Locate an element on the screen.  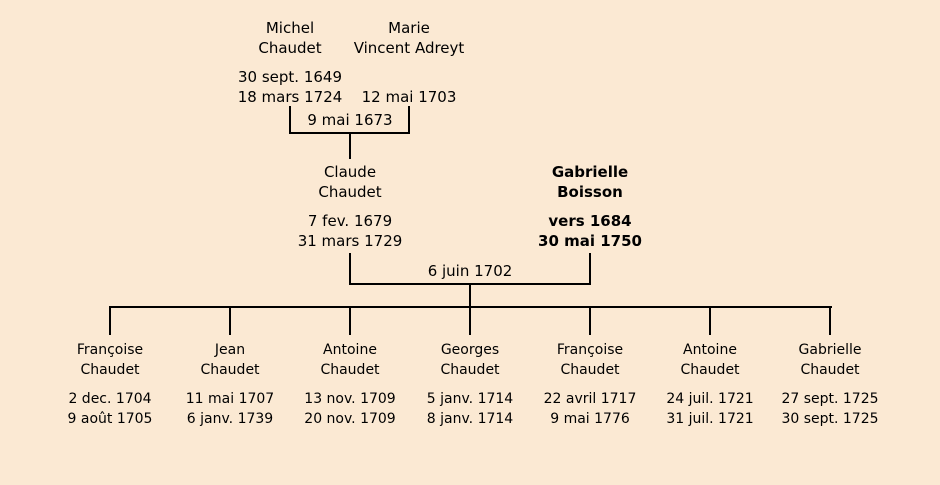
person-child-jean: Jean Chaudet 11 mai 1707 6 janv. 1739 is located at coordinates (230, 384).